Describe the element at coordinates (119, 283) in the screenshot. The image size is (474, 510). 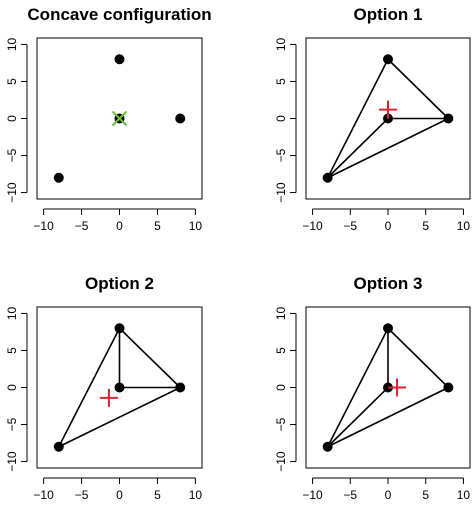
I see `panel-title: Option 2` at that location.